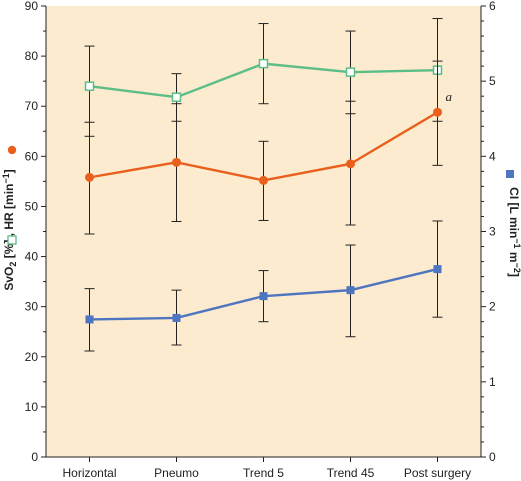 The height and width of the screenshot is (481, 521). What do you see at coordinates (89, 473) in the screenshot?
I see `x-tick-label: Horizontal` at bounding box center [89, 473].